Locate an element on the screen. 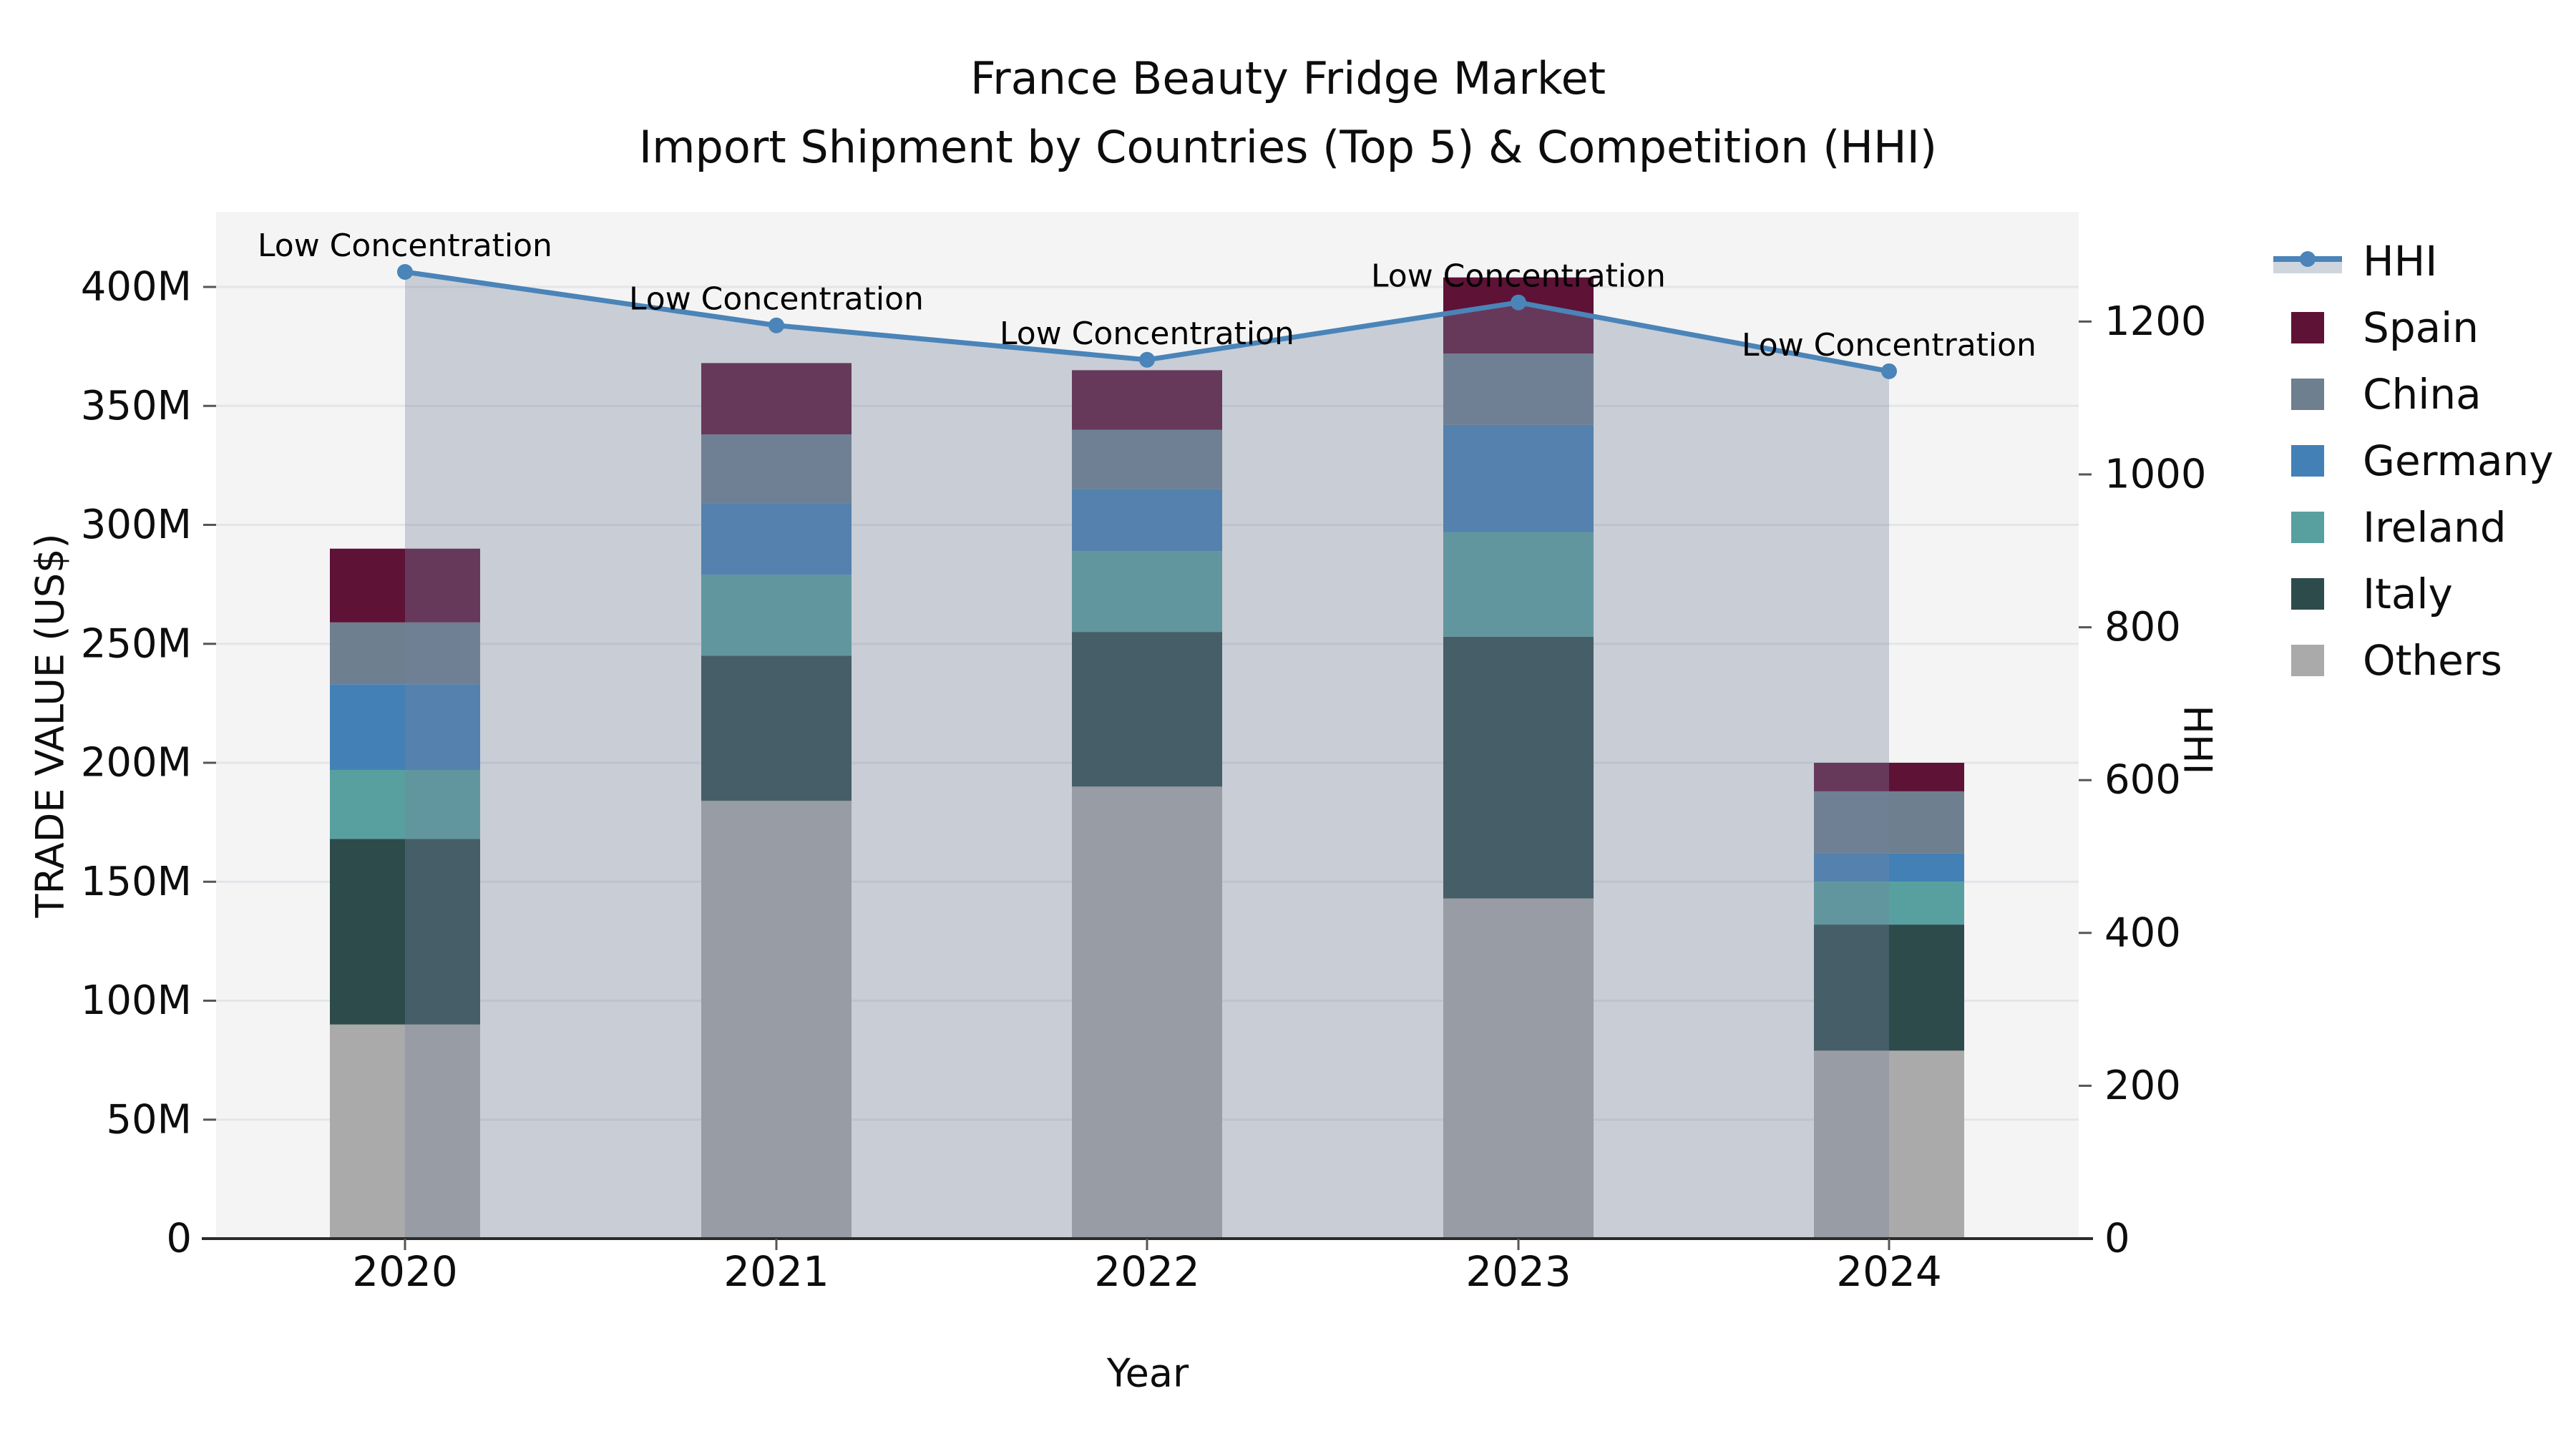 This screenshot has width=2576, height=1449. y-tick-label-left: 300M is located at coordinates (136, 525).